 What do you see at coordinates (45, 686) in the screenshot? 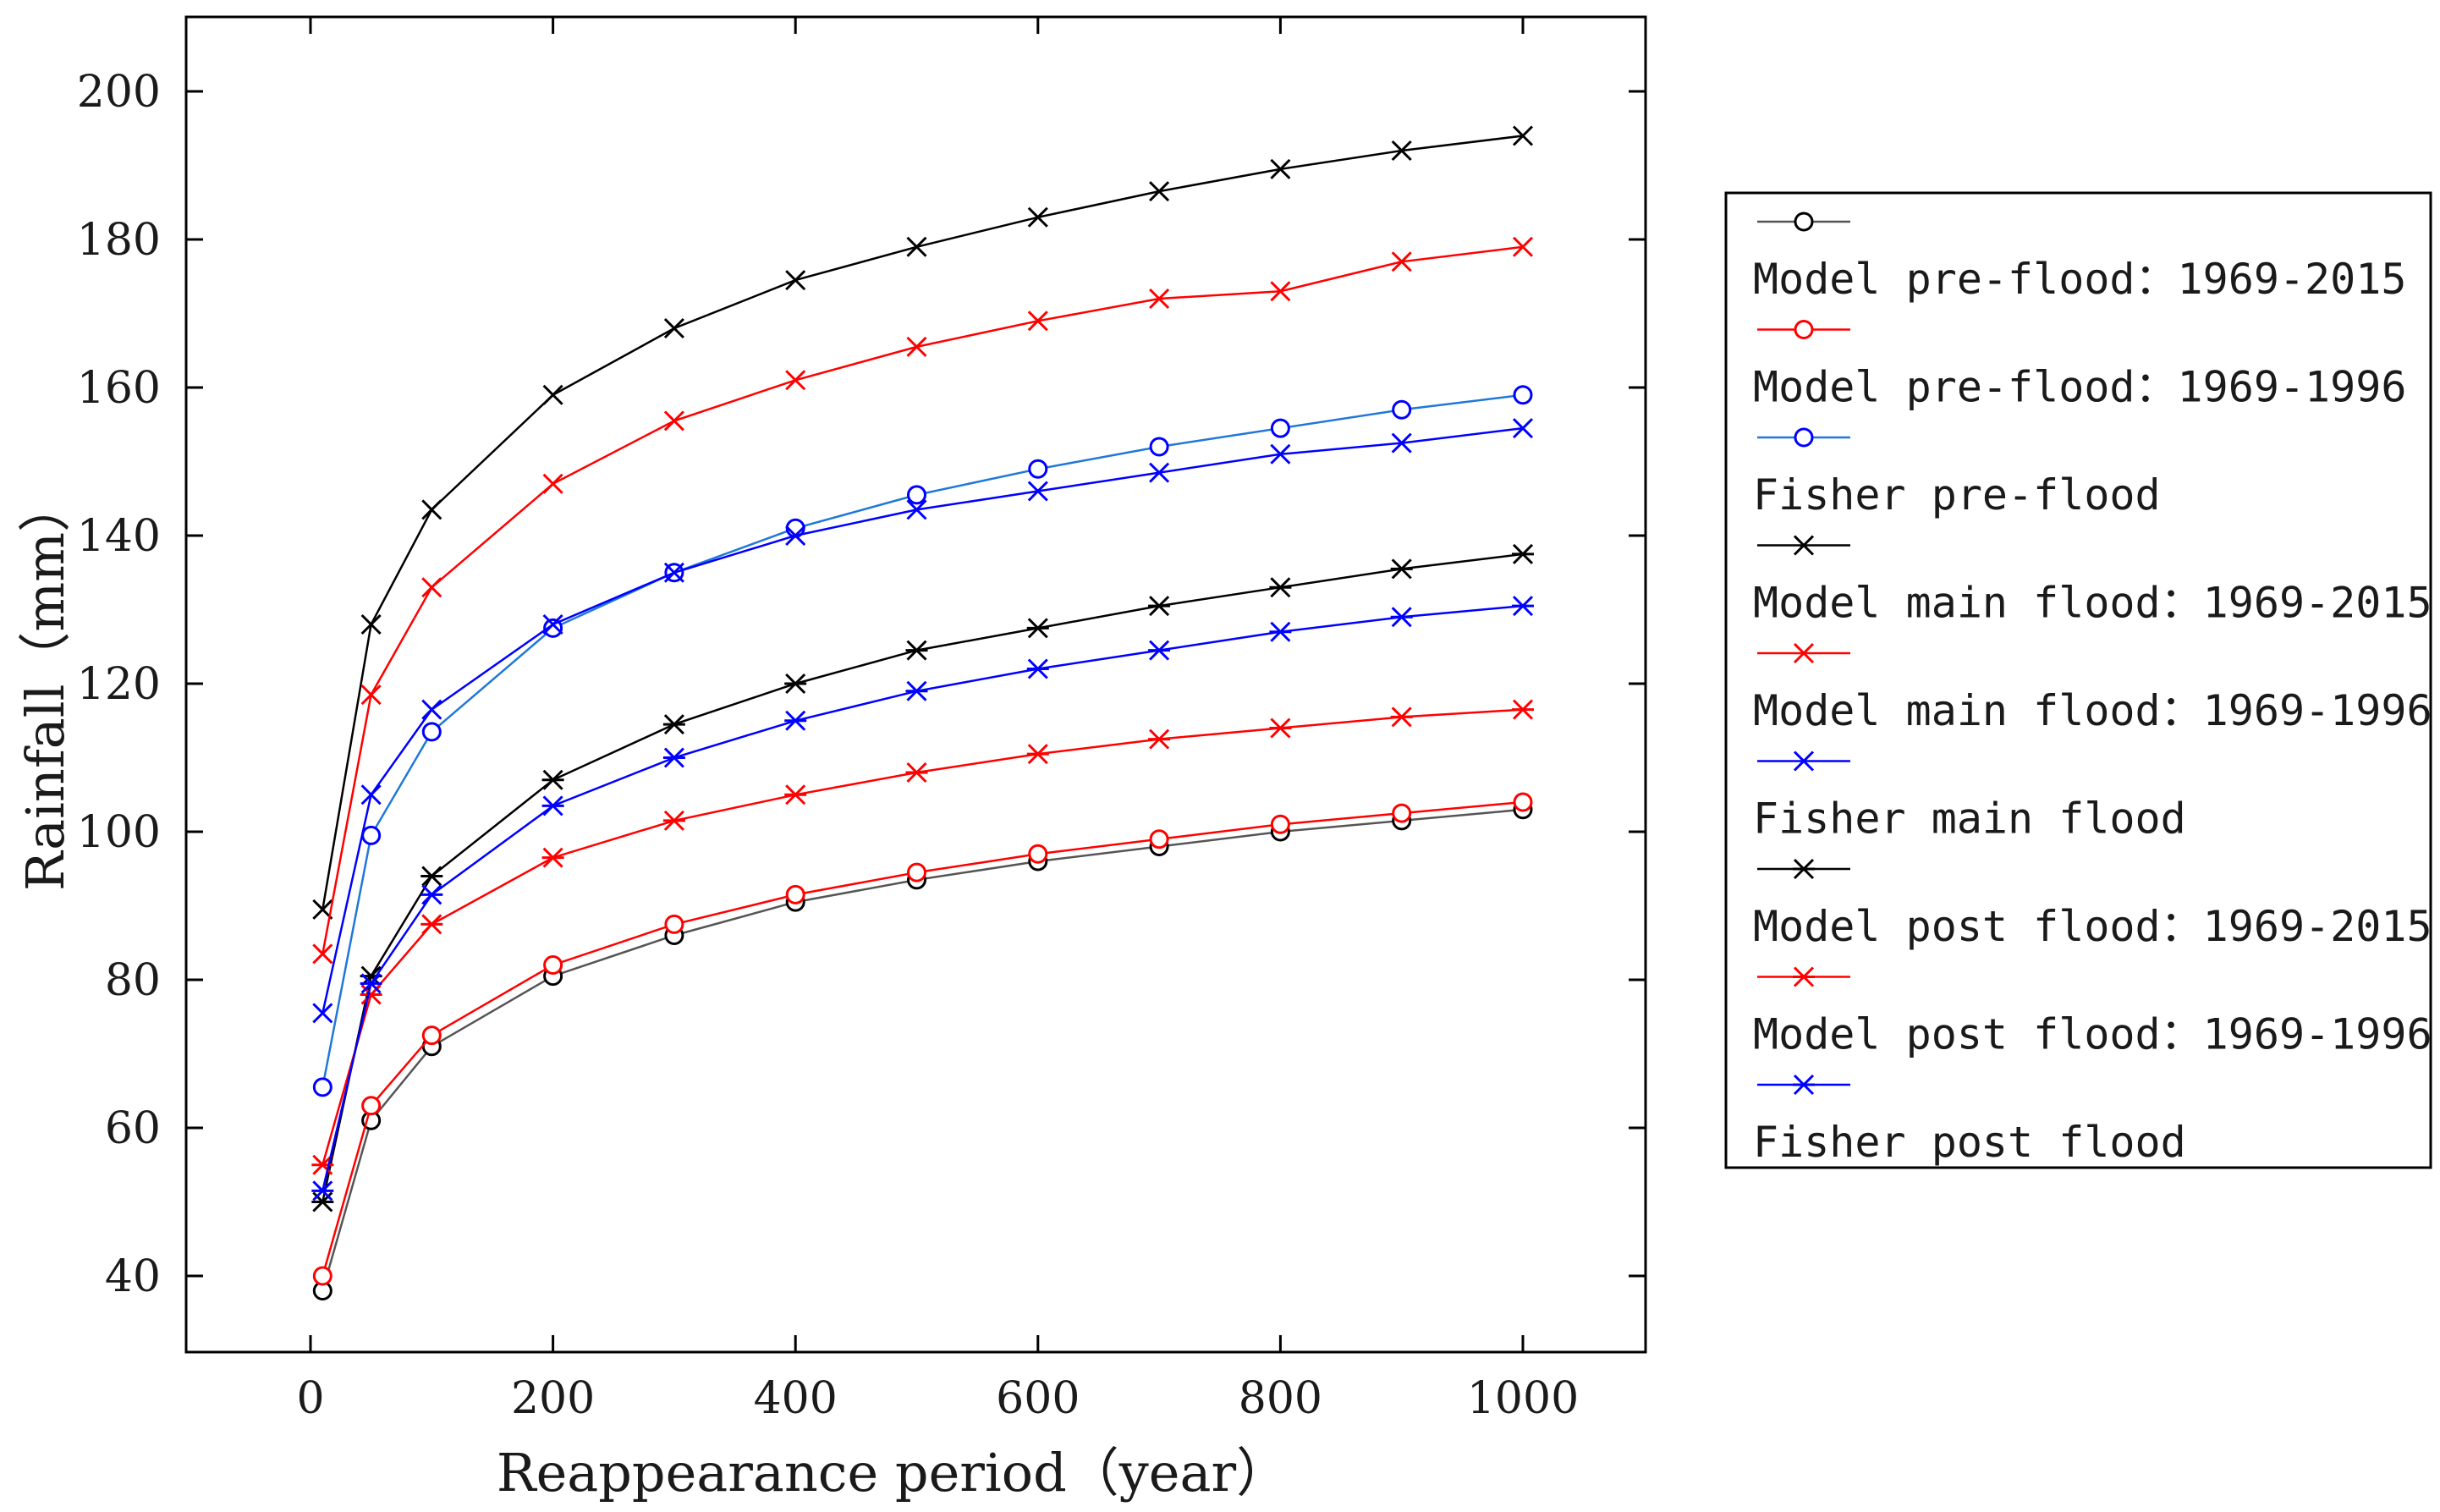
I see `y-axis-title: Rainfall（mm）` at bounding box center [45, 686].